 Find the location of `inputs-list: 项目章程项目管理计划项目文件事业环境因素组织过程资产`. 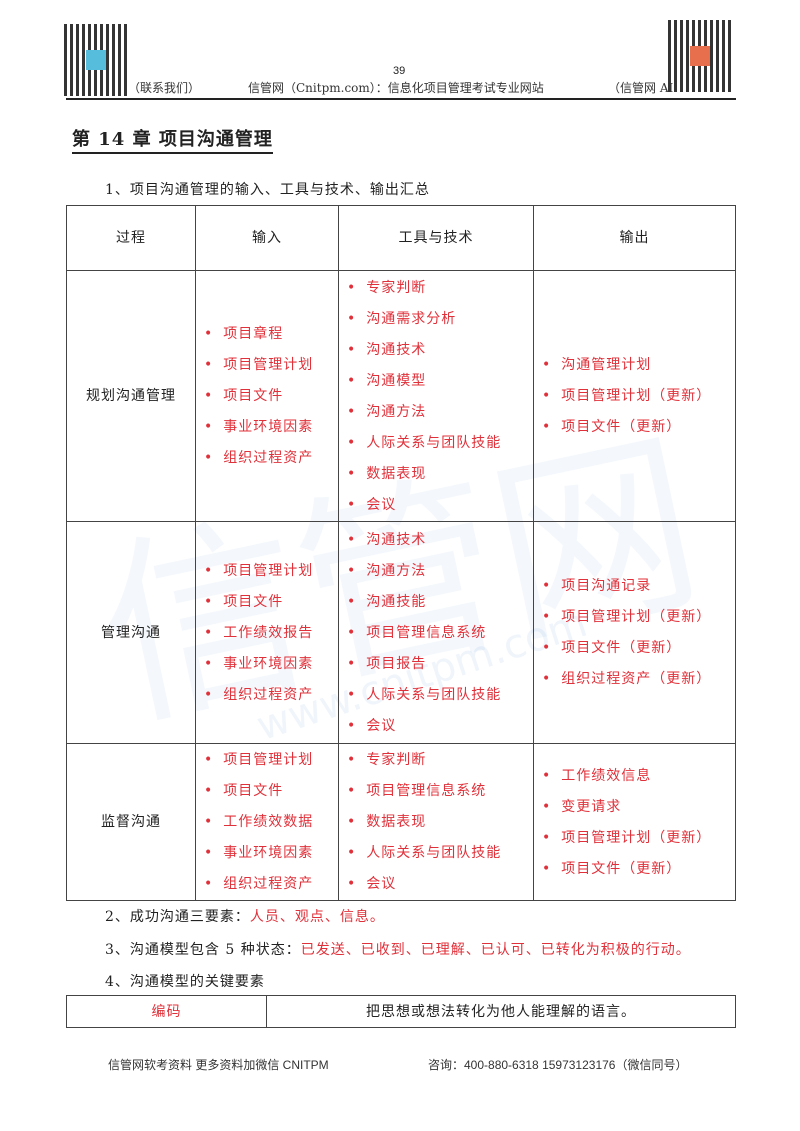

inputs-list: 项目章程项目管理计划项目文件事业环境因素组织过程资产 is located at coordinates (267, 396).